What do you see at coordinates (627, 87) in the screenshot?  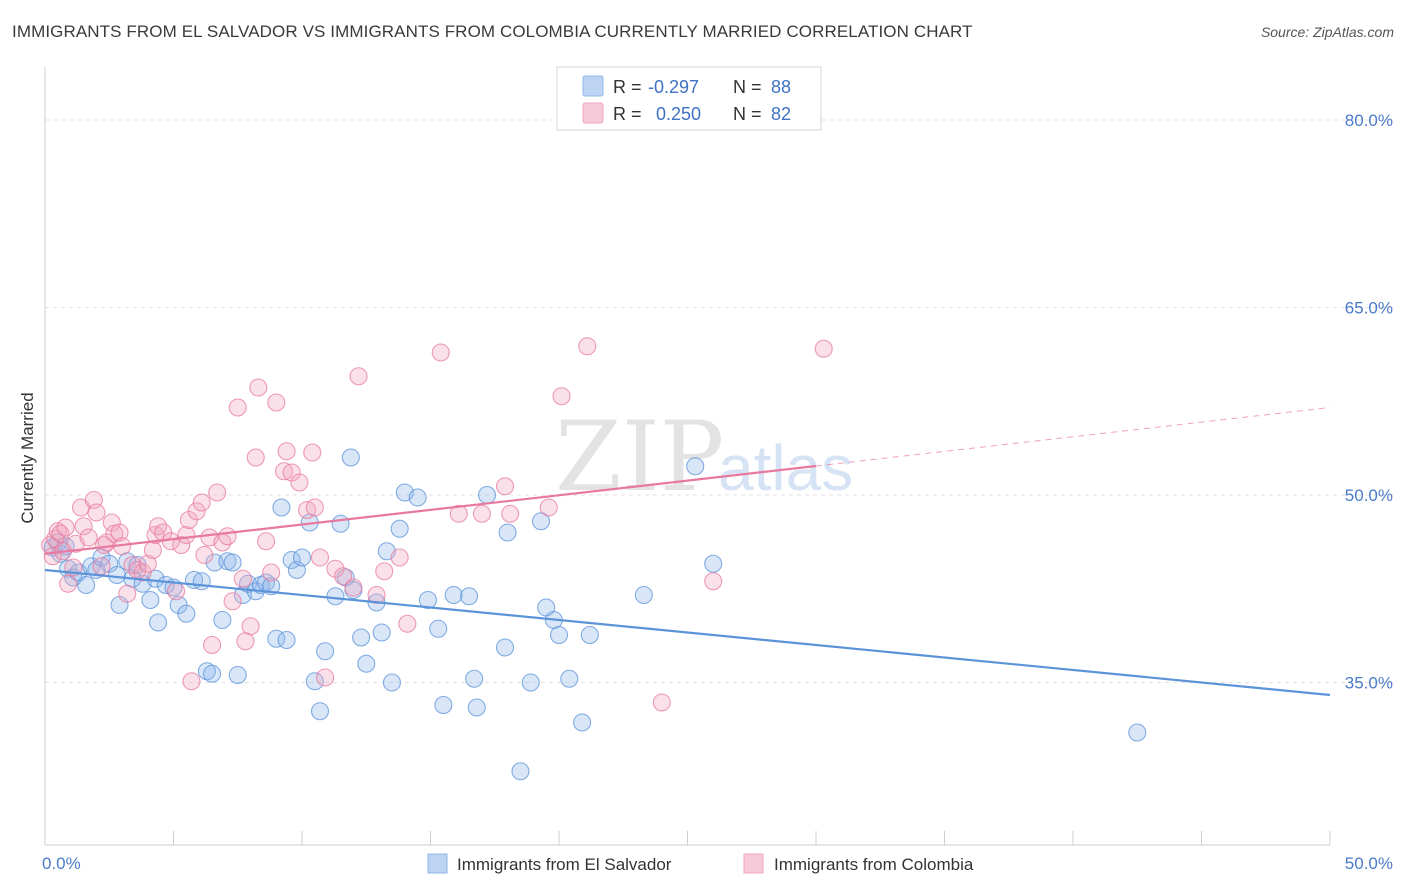 I see `legend-r-label-1: R =` at bounding box center [627, 87].